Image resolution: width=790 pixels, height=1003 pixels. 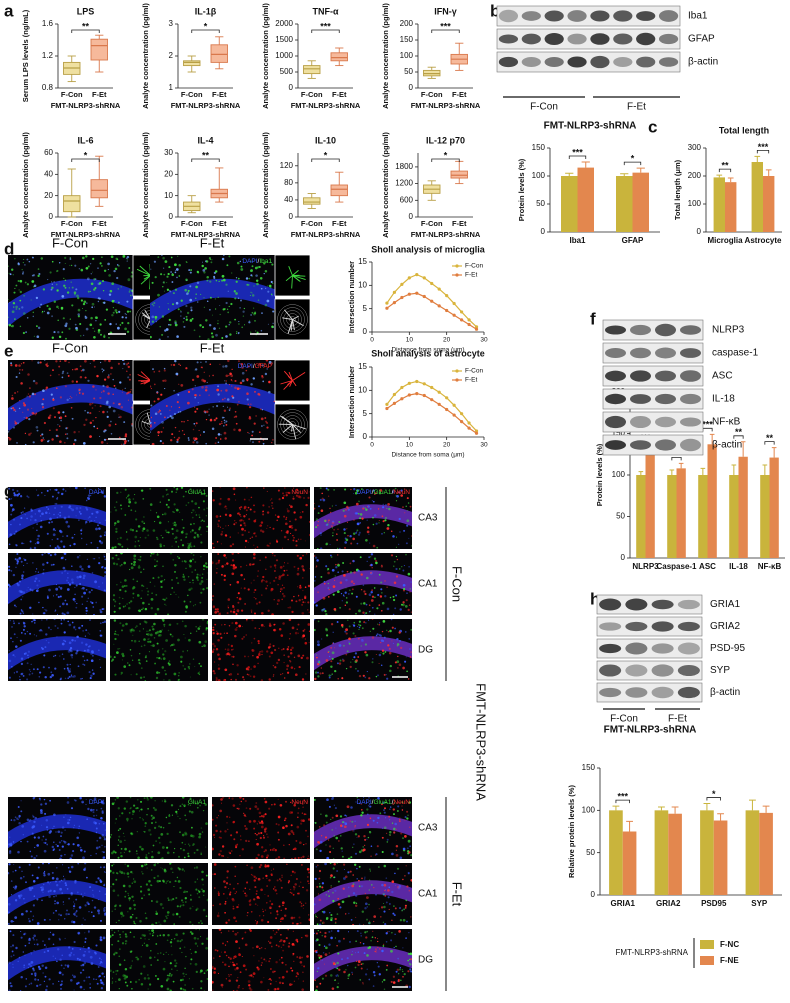 What do you see at coordinates (86, 105) in the screenshot?
I see `x-axis-label: FMT-NLRP3-shRNA` at bounding box center [86, 105].